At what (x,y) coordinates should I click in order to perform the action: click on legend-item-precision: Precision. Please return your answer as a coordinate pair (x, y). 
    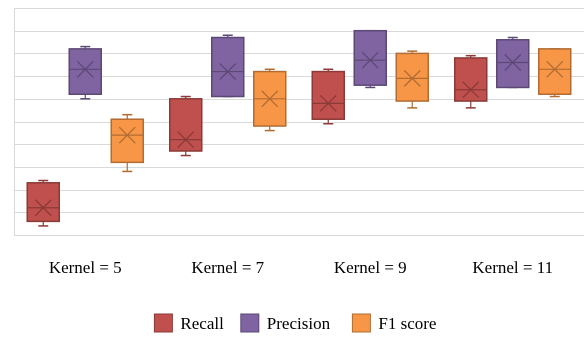
    Looking at the image, I should click on (285, 323).